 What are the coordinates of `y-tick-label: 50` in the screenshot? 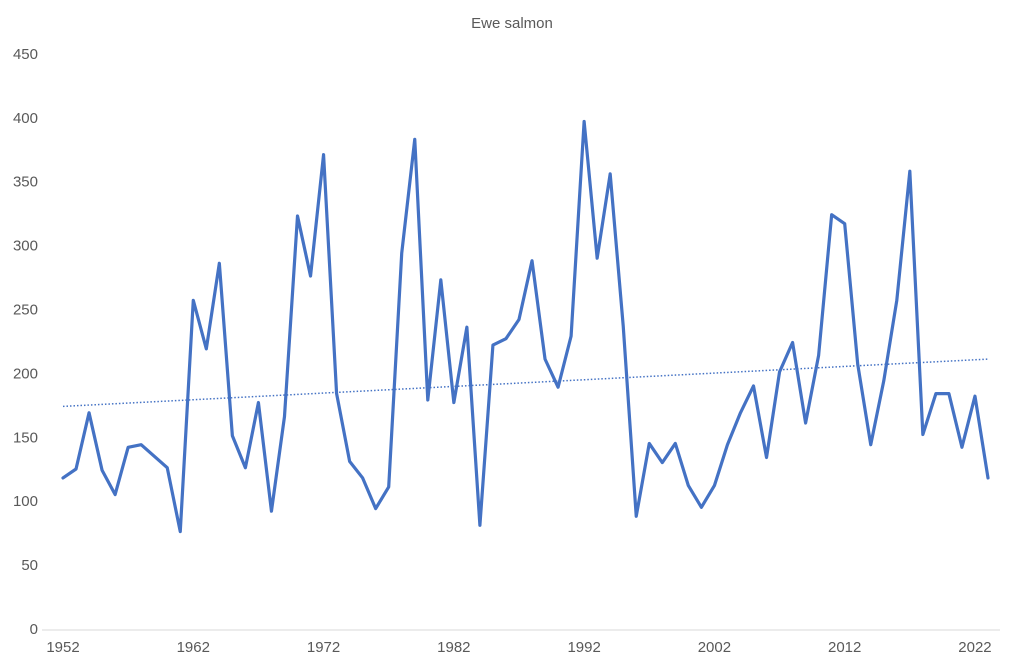 It's located at (29, 565).